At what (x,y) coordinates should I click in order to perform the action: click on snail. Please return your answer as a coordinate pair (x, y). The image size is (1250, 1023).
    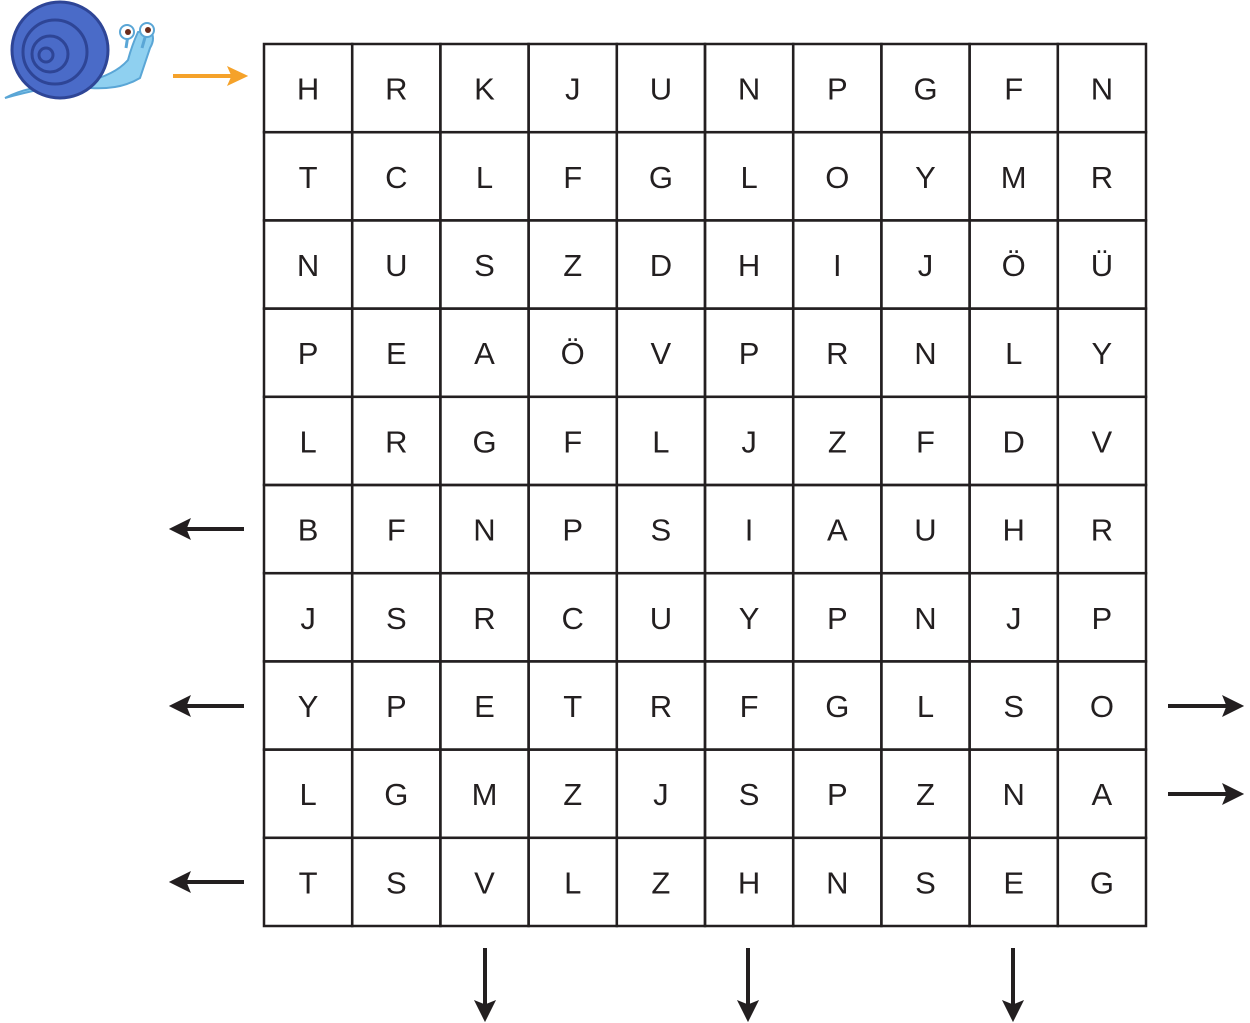
    Looking at the image, I should click on (79, 50).